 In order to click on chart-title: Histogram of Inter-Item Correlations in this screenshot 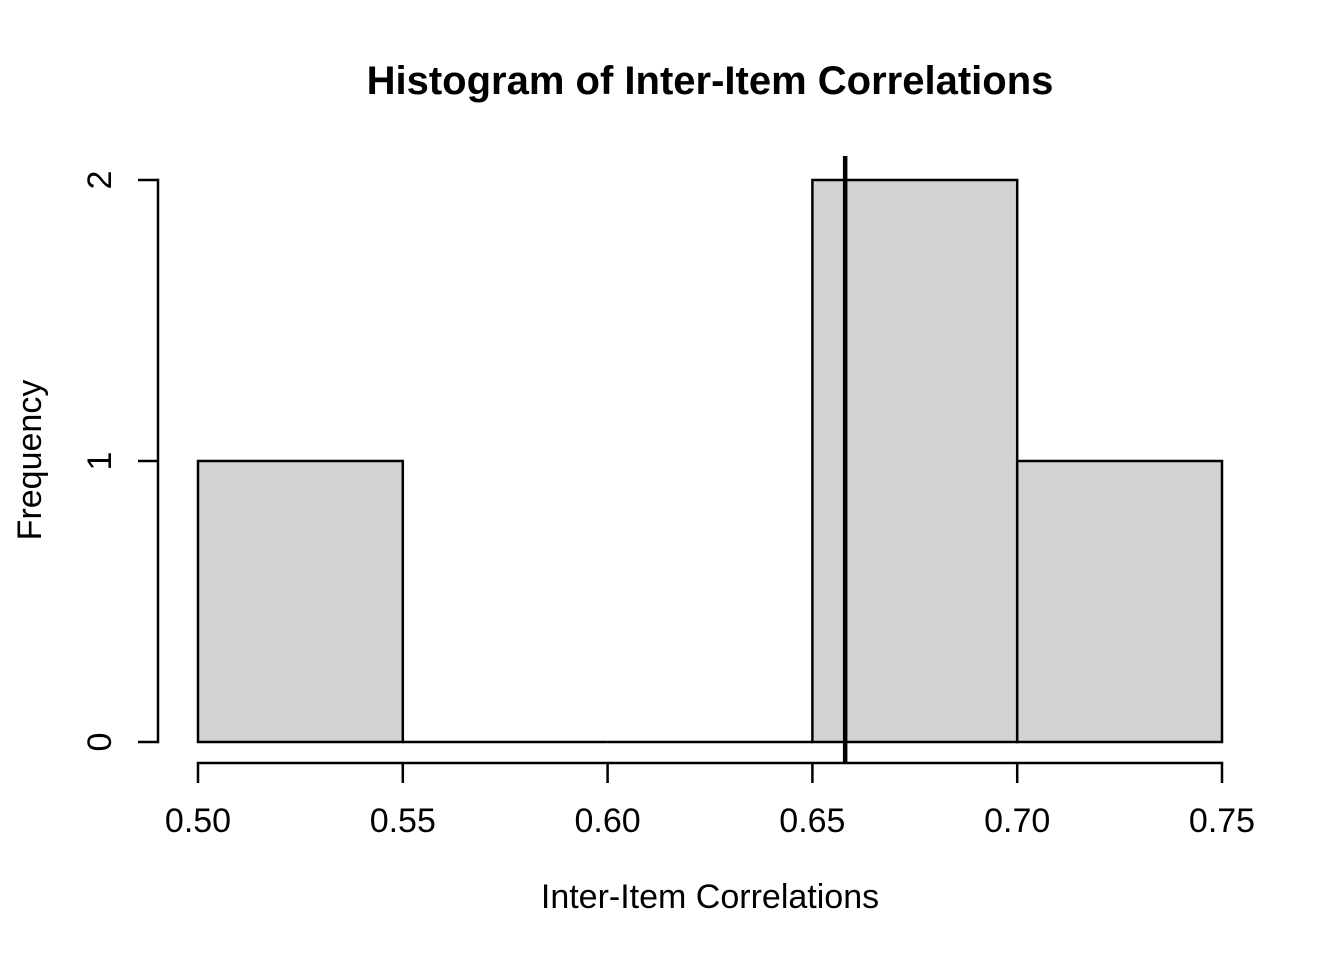, I will do `click(710, 81)`.